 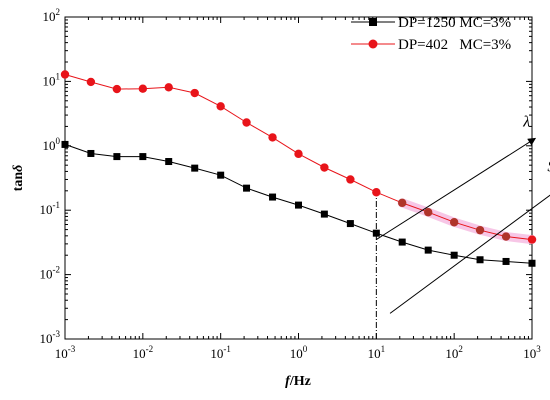 What do you see at coordinates (373, 44) in the screenshot?
I see `legend-marker-dp402` at bounding box center [373, 44].